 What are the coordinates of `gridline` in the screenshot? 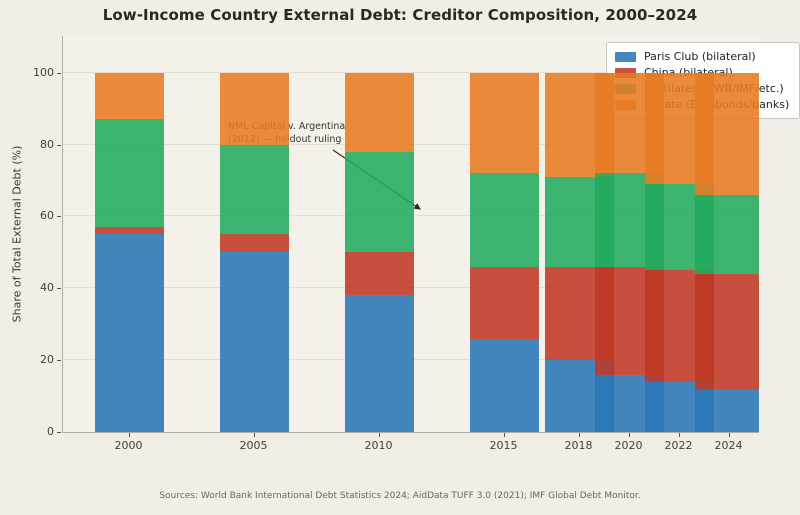 It's located at (411, 72).